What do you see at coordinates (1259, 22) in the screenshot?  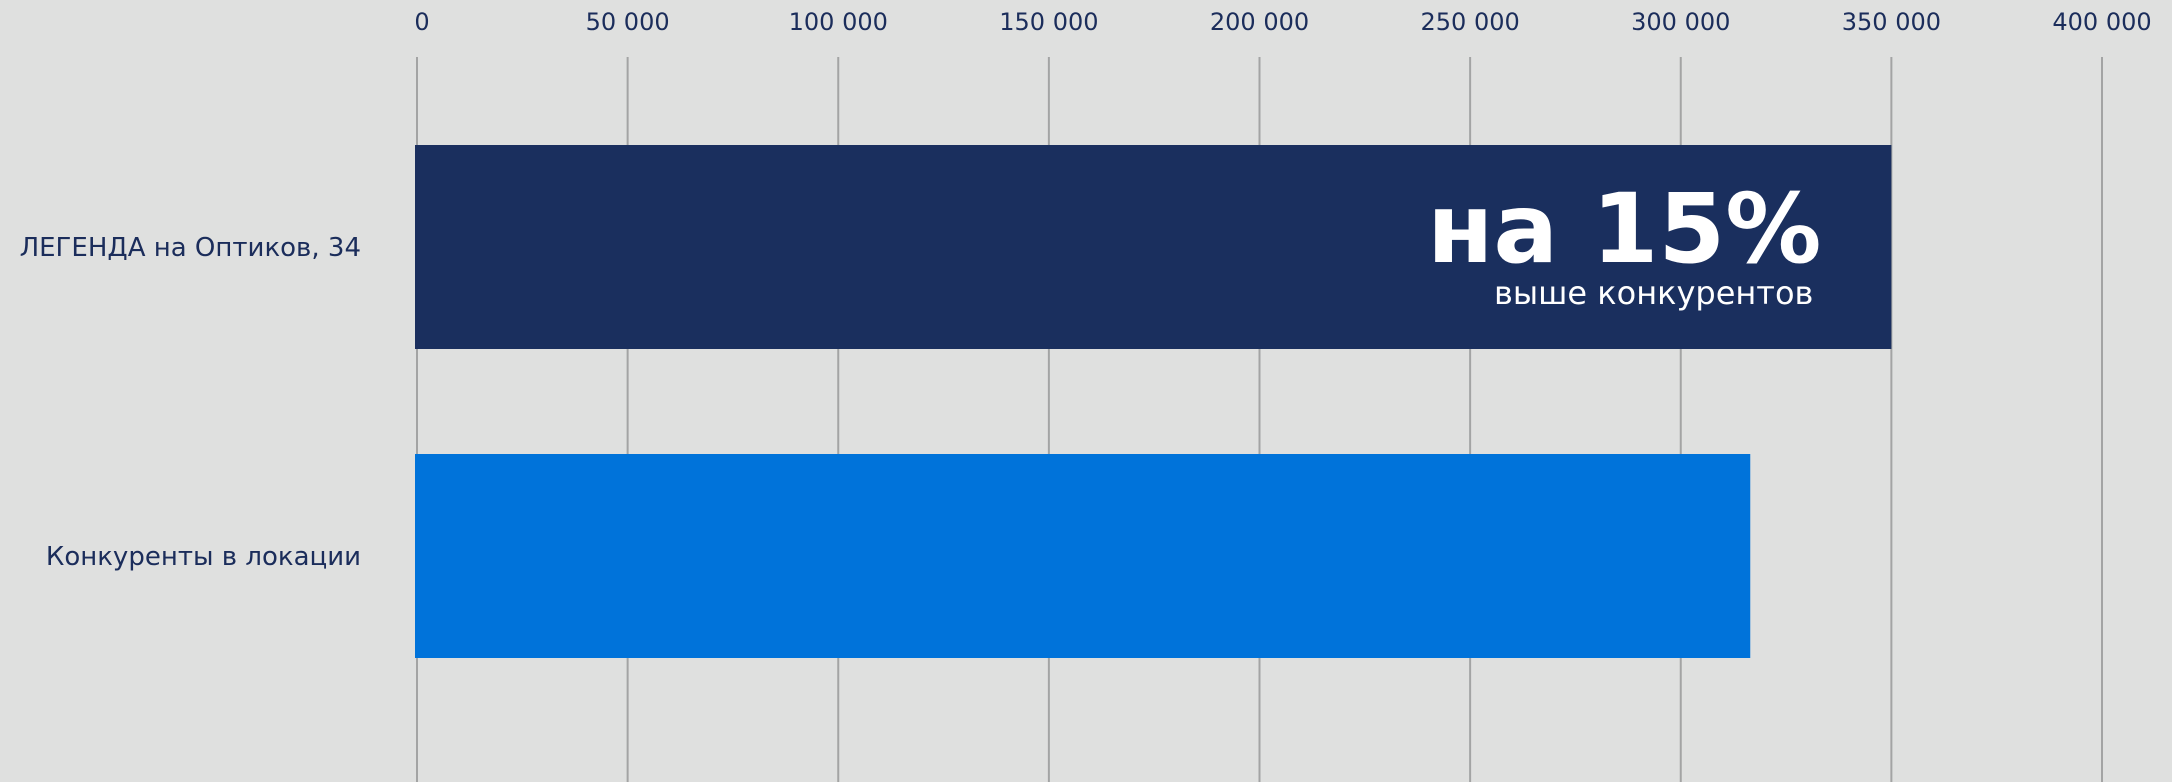 I see `x-tick-label: 200 000` at bounding box center [1259, 22].